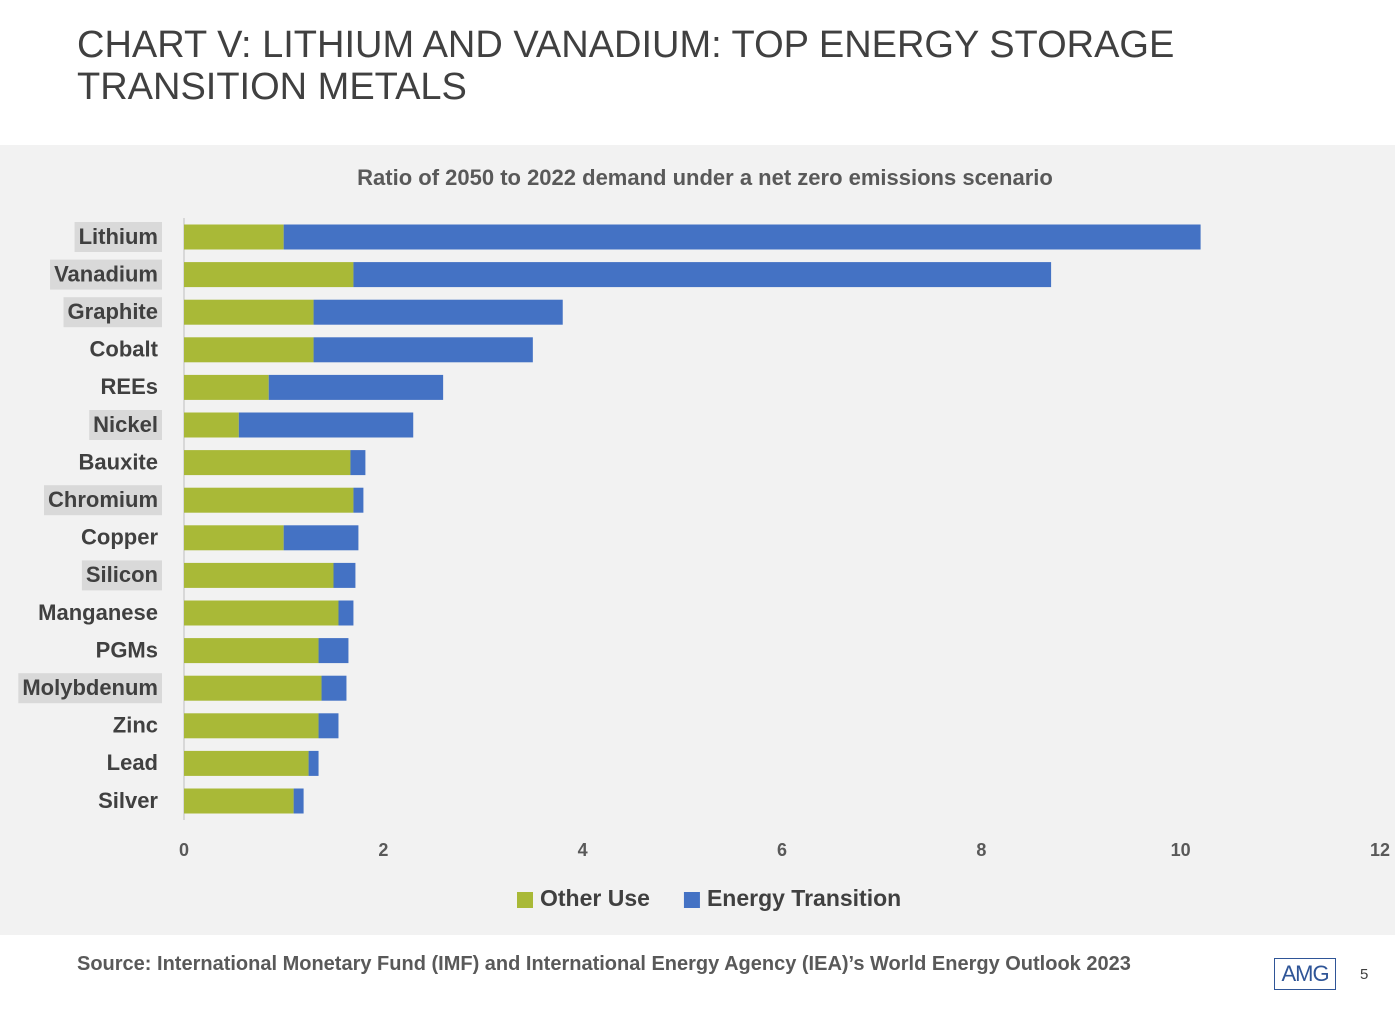 This screenshot has height=1013, width=1395. Describe the element at coordinates (127, 649) in the screenshot. I see `y-tick-label: PGMs` at that location.